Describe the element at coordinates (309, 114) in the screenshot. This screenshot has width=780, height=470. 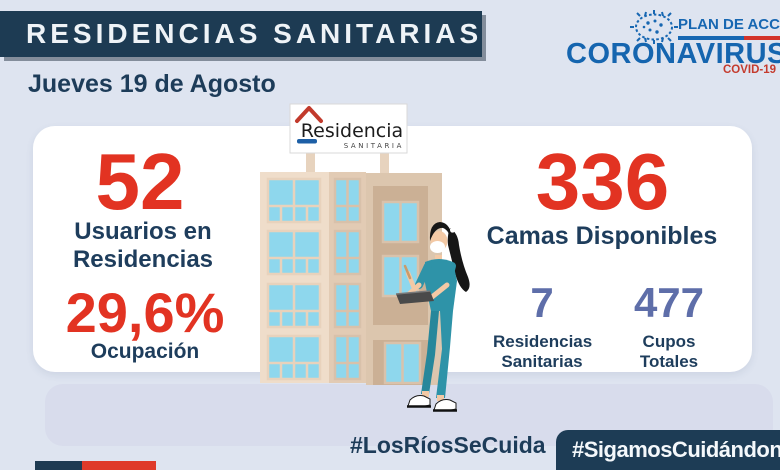
I see `roof-icon` at that location.